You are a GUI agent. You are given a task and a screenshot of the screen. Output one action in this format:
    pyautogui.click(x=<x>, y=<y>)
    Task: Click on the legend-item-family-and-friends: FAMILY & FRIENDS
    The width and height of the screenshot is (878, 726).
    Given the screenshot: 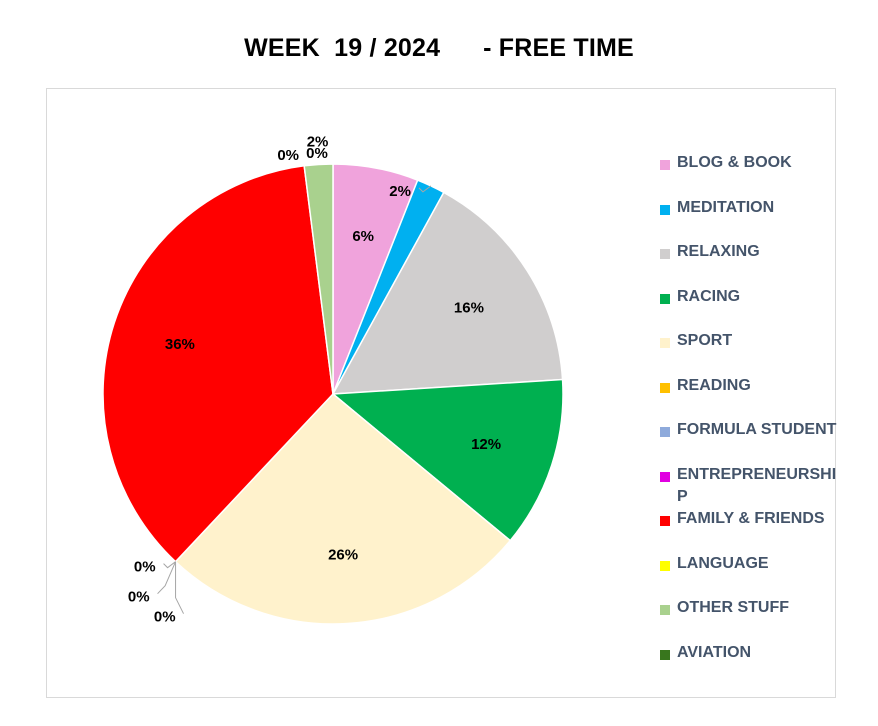 What is the action you would take?
    pyautogui.click(x=750, y=523)
    